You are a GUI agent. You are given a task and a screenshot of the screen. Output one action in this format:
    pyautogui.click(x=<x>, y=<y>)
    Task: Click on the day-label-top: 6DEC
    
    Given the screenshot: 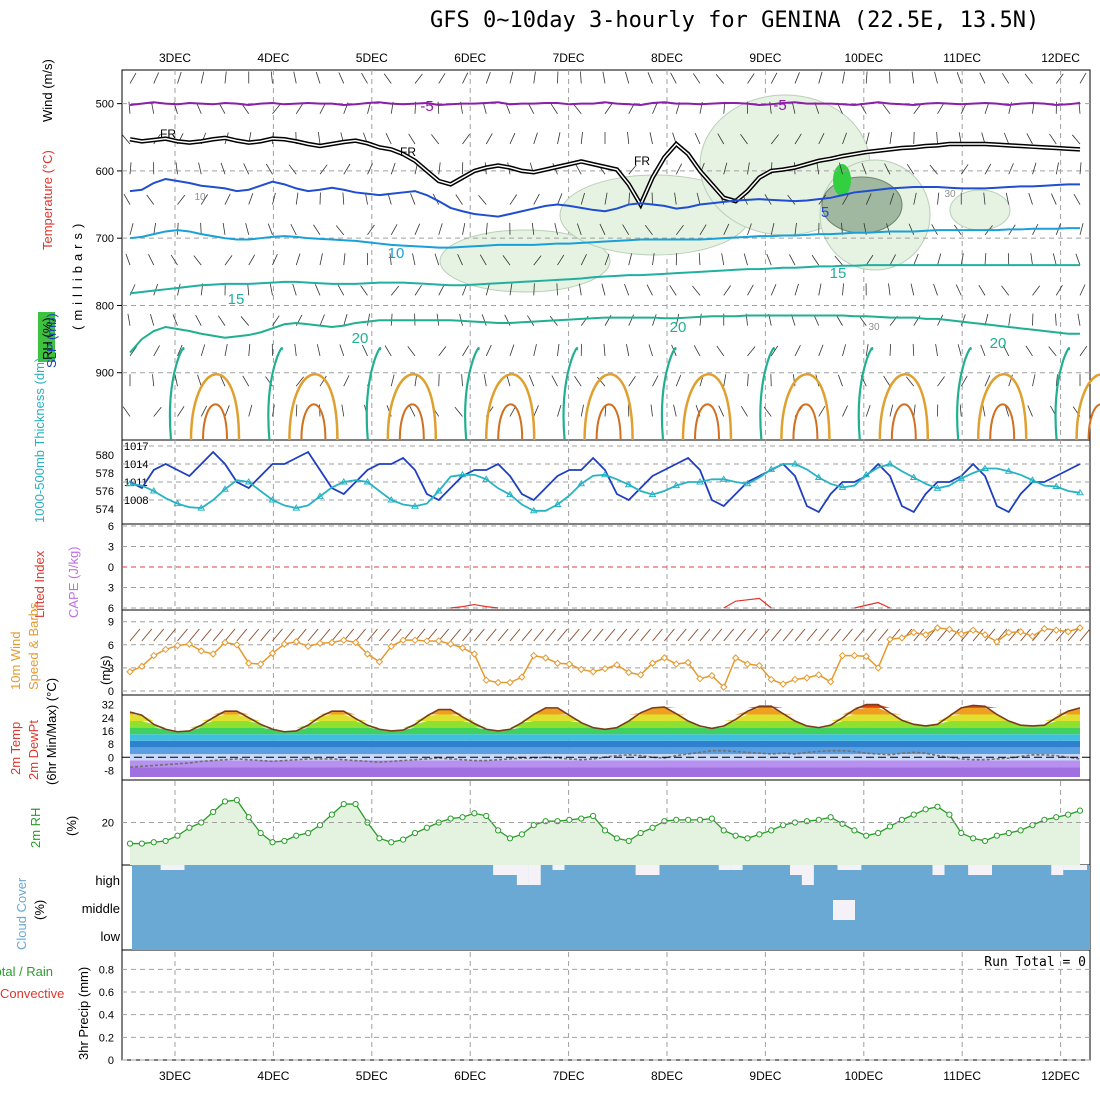 What is the action you would take?
    pyautogui.click(x=470, y=58)
    